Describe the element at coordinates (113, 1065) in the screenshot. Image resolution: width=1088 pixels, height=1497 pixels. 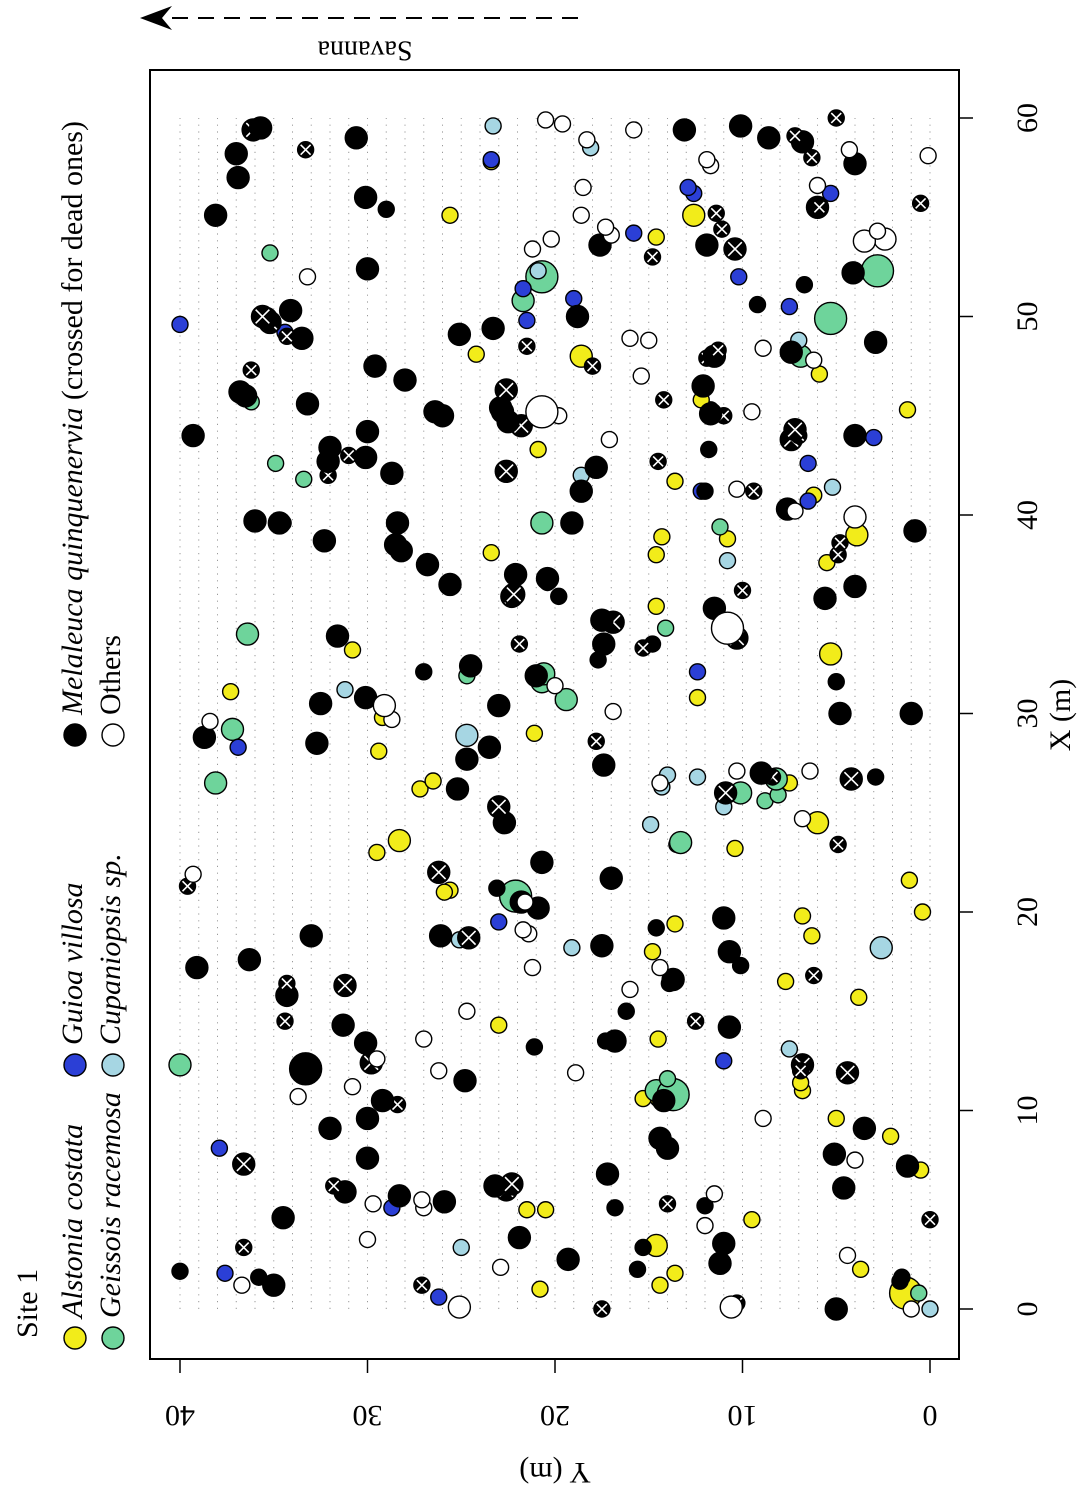
I see `legend-marker-cupaniopsis` at that location.